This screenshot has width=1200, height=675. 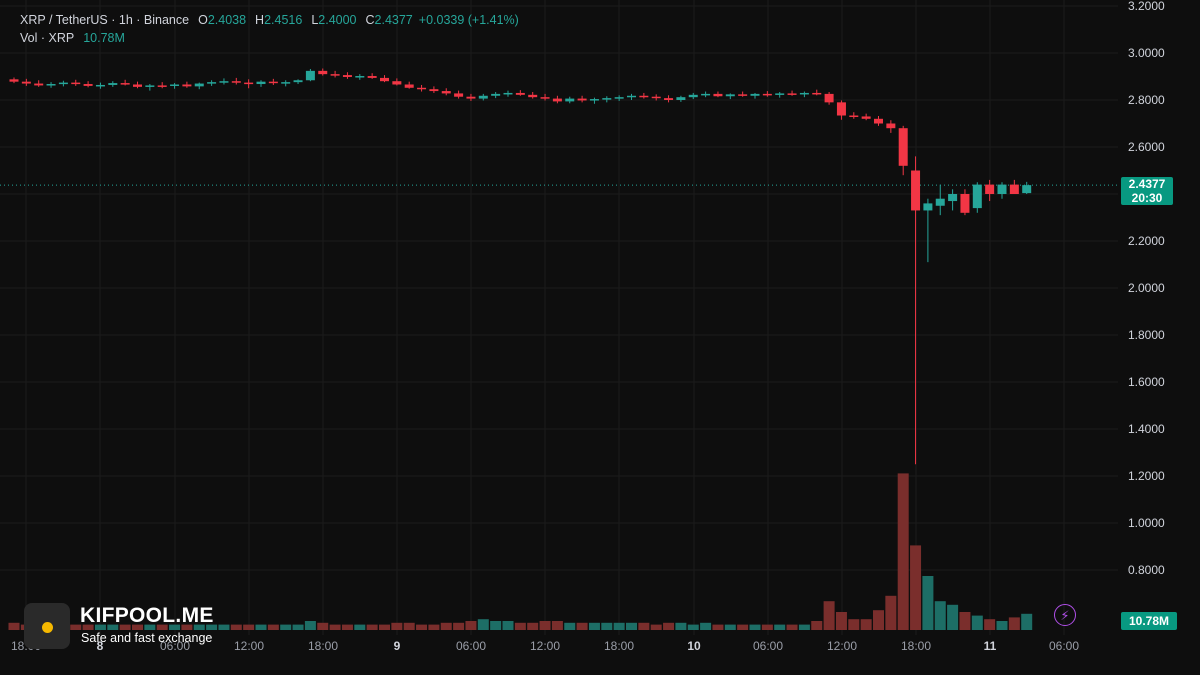 I want to click on candle-countdown: 20:30, so click(x=1147, y=198).